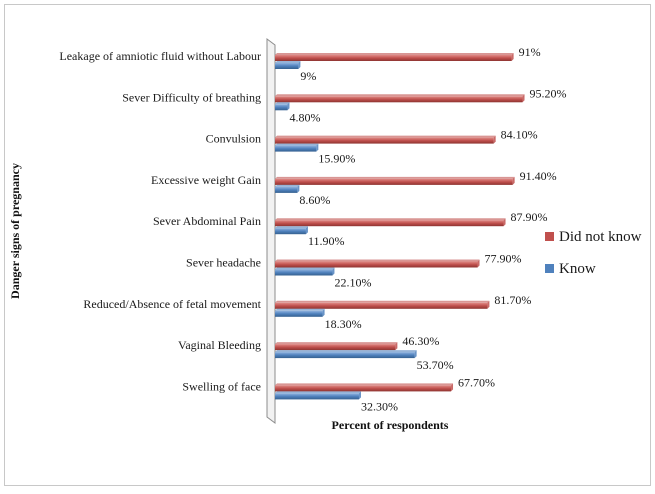  What do you see at coordinates (389, 223) in the screenshot?
I see `bar-did-not-know-sever-abdominal-pain` at bounding box center [389, 223].